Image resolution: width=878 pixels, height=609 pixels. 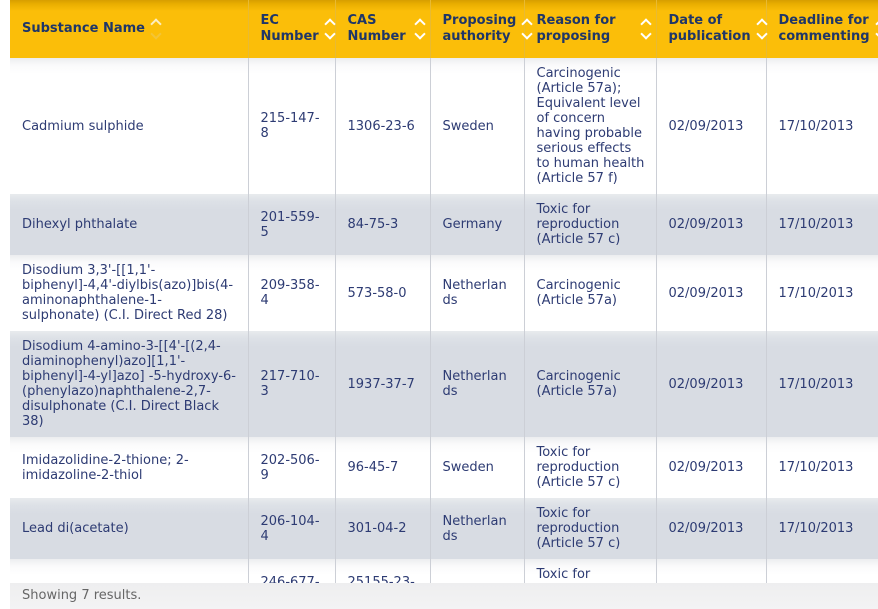 What do you see at coordinates (292, 528) in the screenshot?
I see `cell-ec-number: 206-104-4` at bounding box center [292, 528].